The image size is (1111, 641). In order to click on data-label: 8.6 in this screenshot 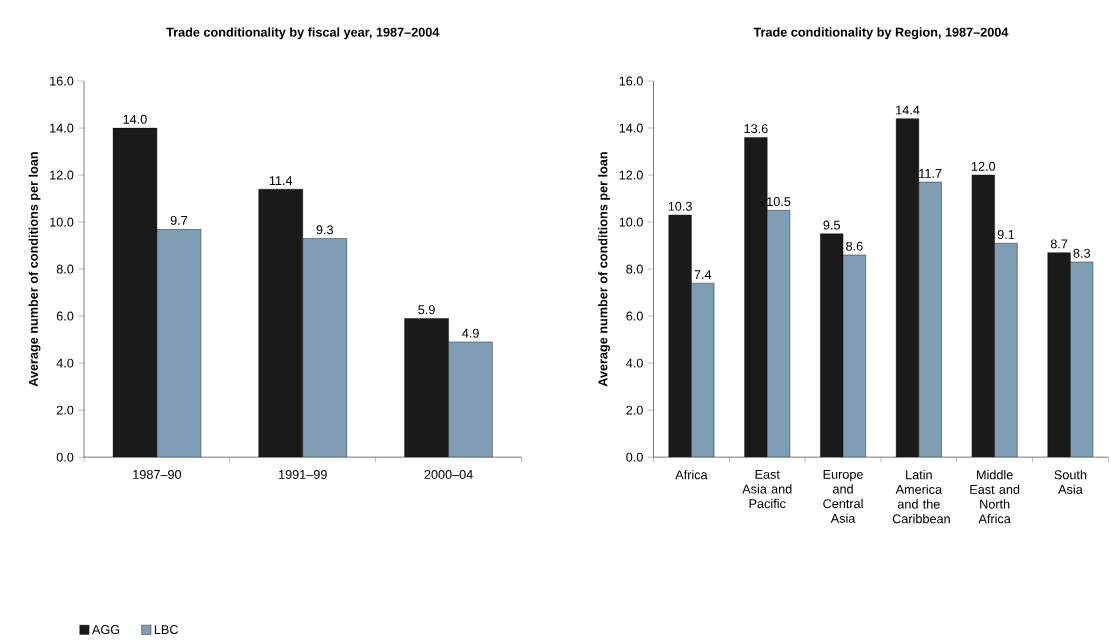, I will do `click(854, 246)`.